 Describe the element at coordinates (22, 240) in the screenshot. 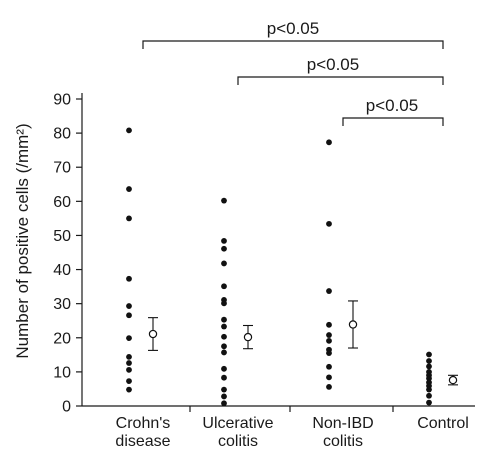

I see `y-axis-label: Number of positive cells (/mm²)` at that location.